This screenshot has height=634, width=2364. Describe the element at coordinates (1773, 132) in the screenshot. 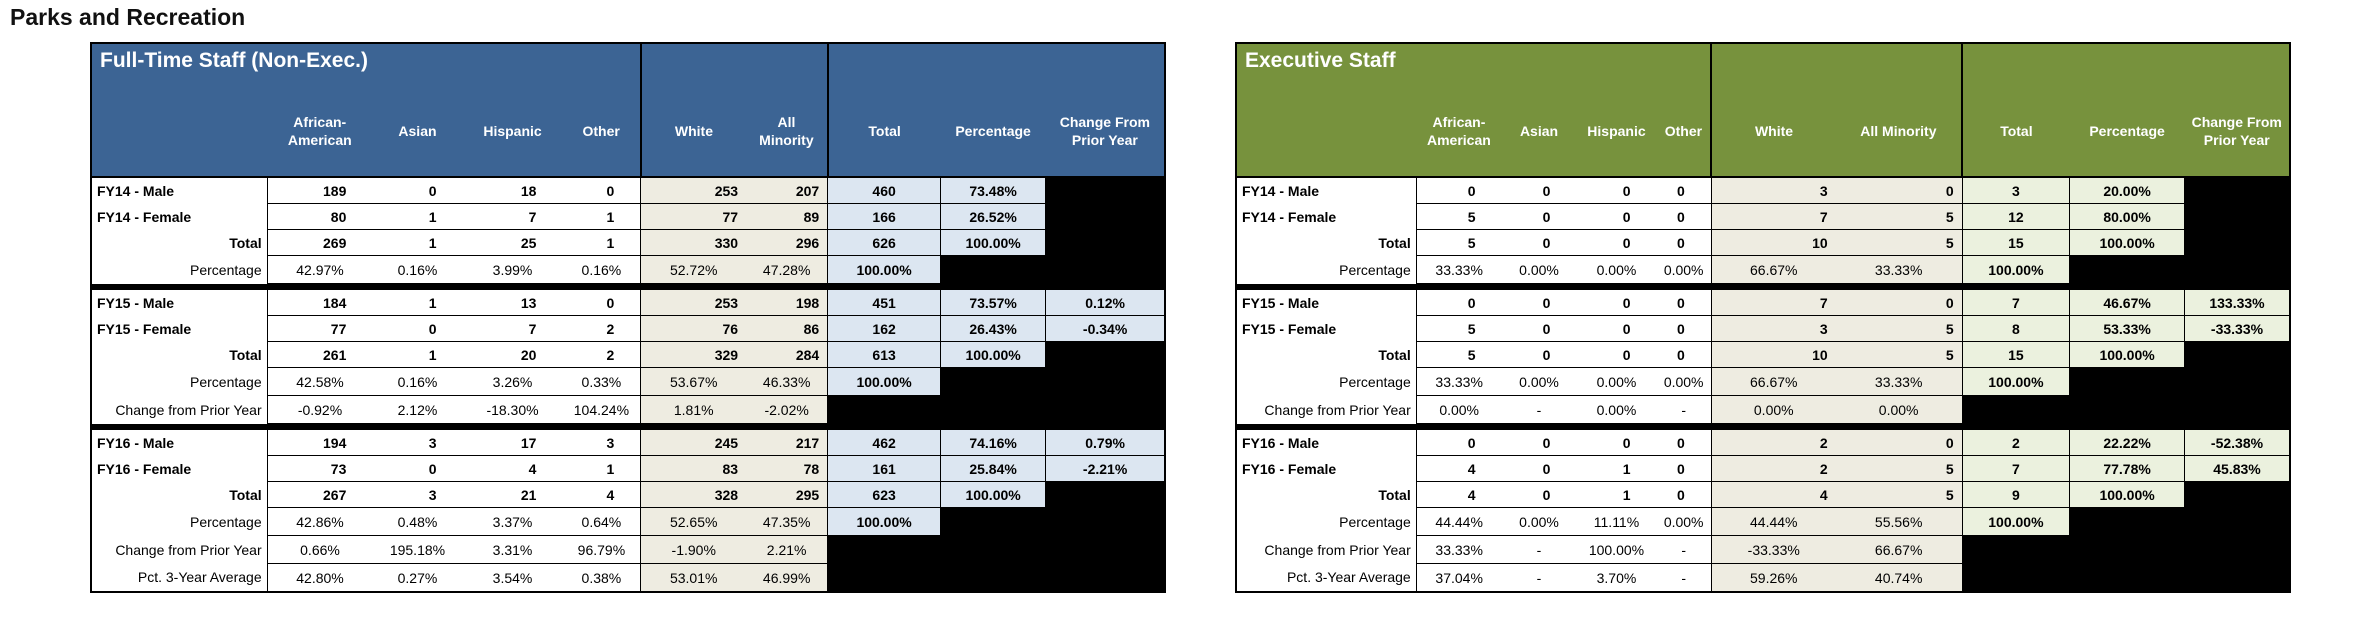

I see `column-header: White` at that location.